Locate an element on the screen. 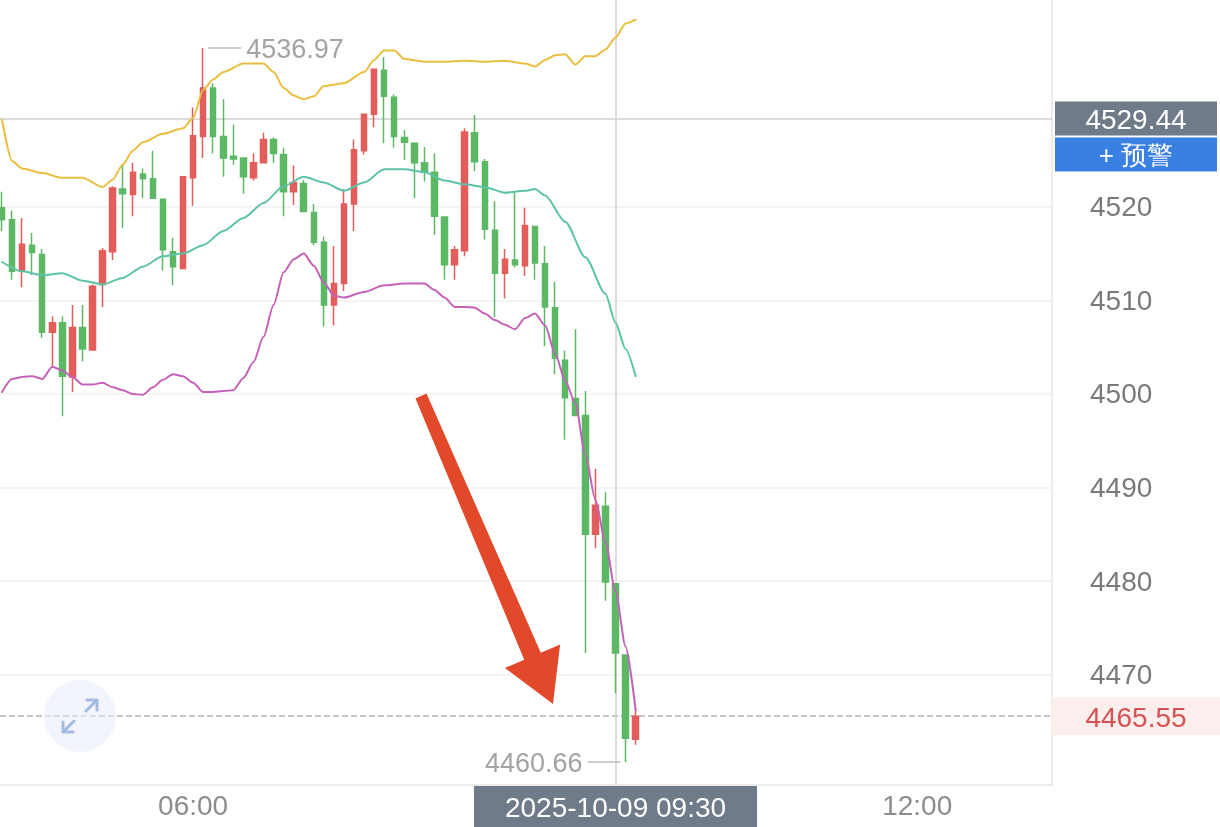 The height and width of the screenshot is (827, 1220). annotation: 4460.66 is located at coordinates (533, 762).